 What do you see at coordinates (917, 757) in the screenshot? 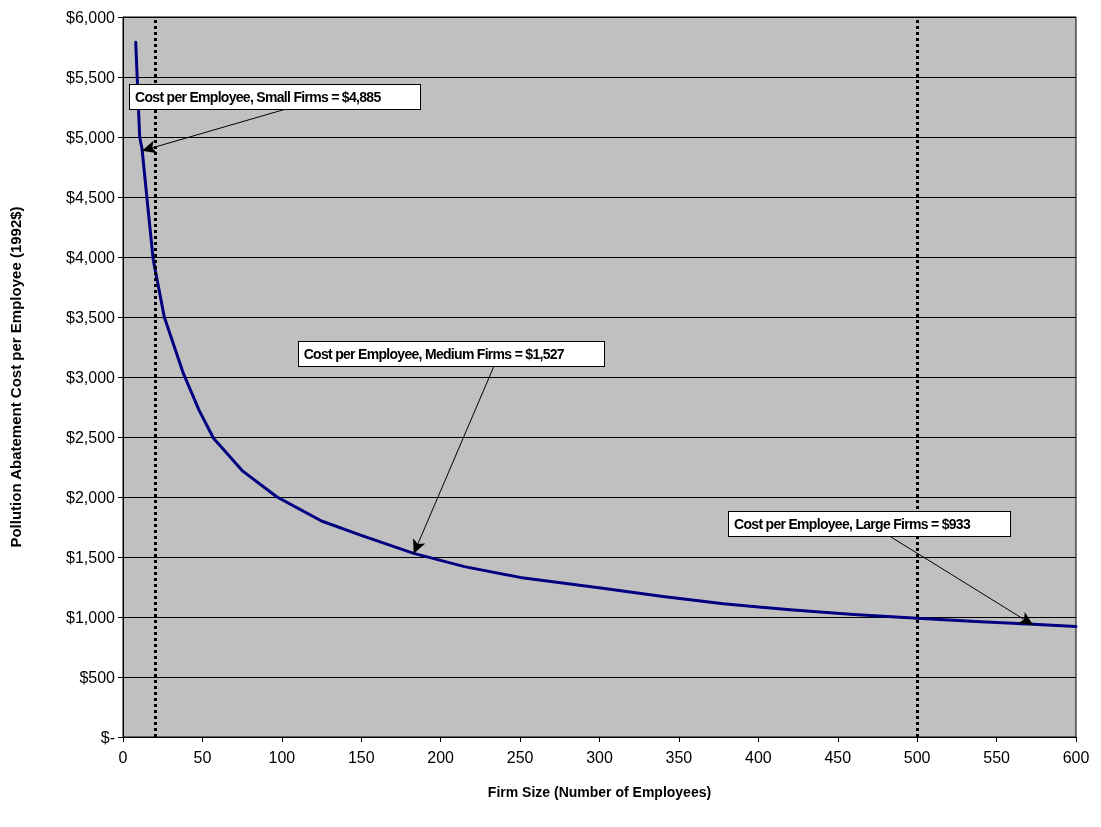
I see `x-tick-label: 500` at bounding box center [917, 757].